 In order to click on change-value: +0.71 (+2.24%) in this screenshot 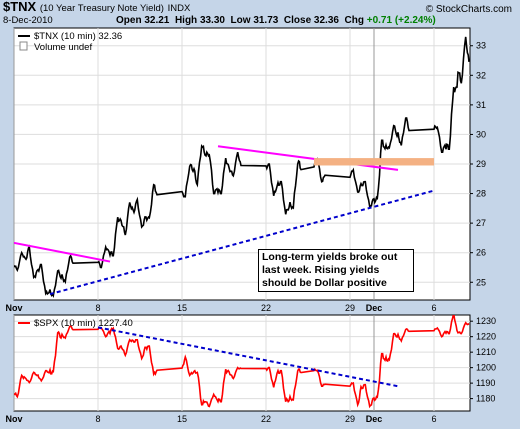, I will do `click(401, 20)`.